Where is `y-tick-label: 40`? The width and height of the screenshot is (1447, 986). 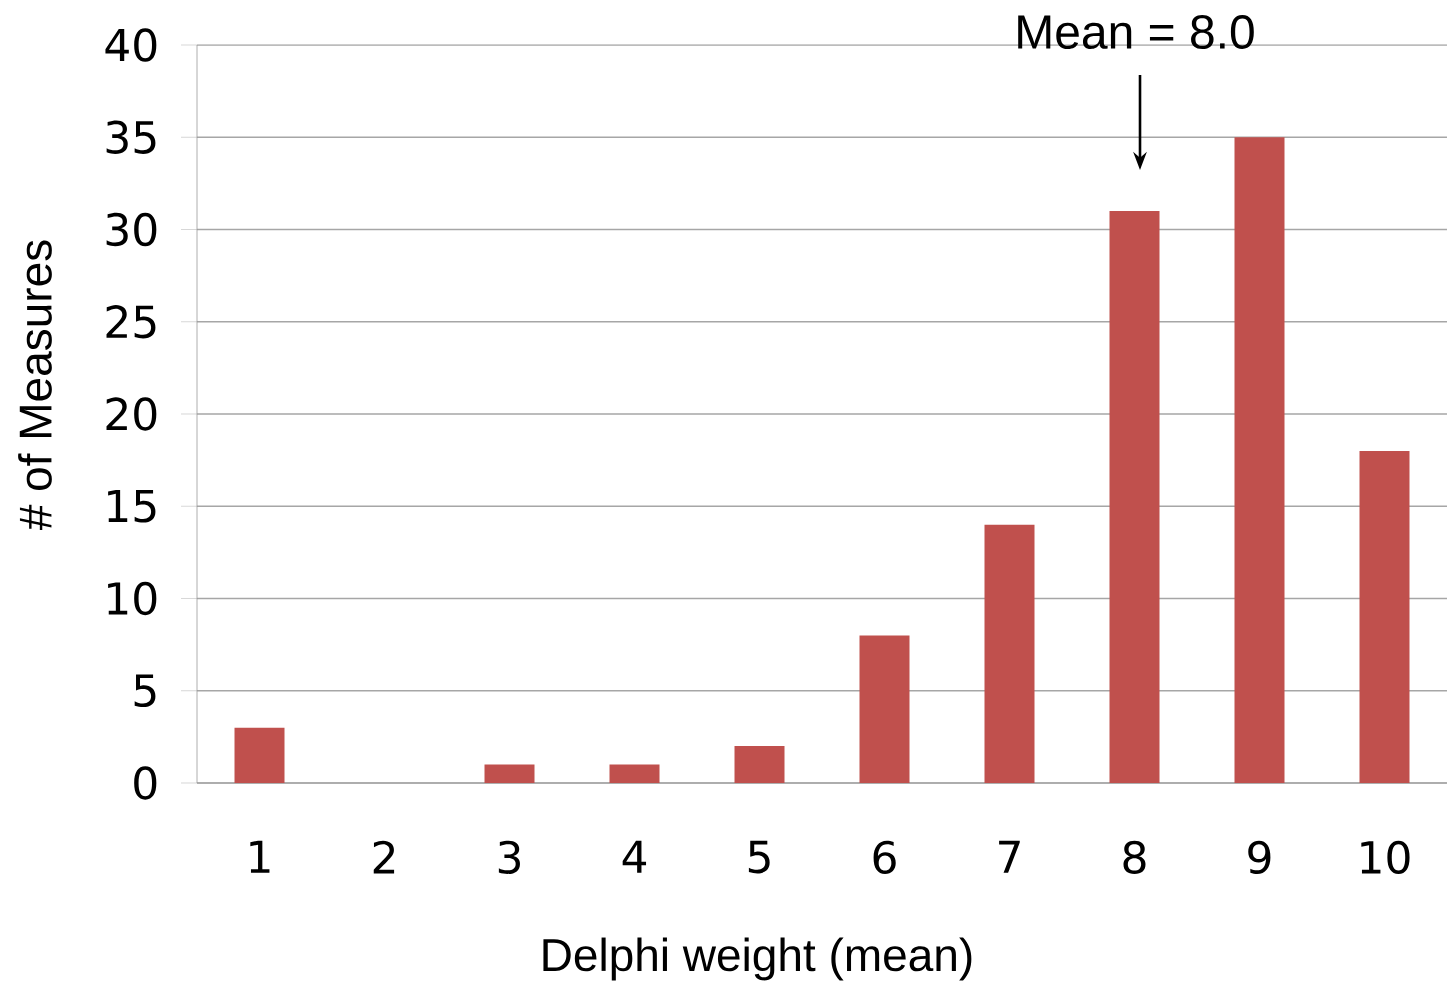
y-tick-label: 40 is located at coordinates (131, 45).